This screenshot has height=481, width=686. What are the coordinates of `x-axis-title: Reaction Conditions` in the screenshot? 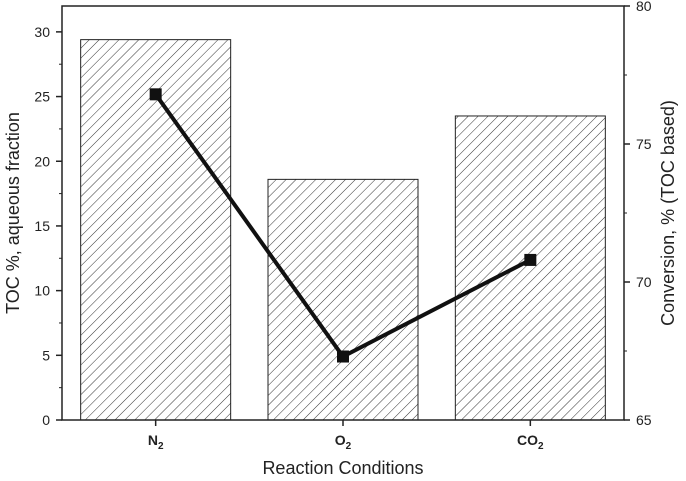 It's located at (342, 468).